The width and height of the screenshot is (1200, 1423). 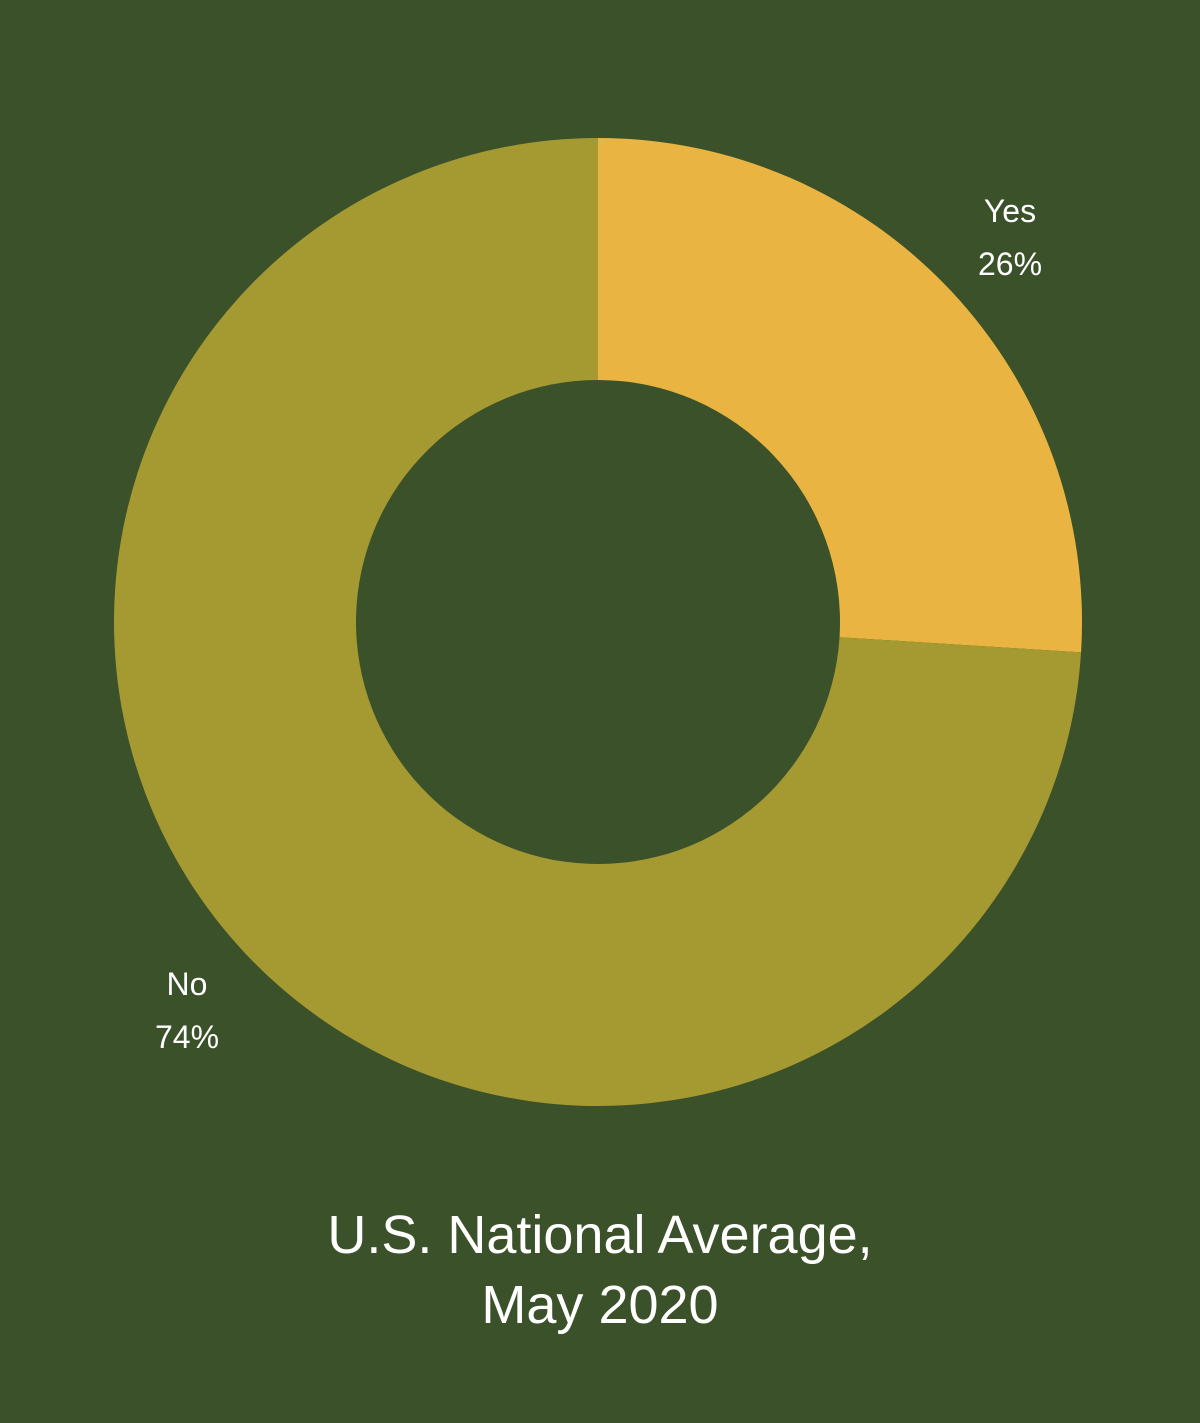 I want to click on slice-label-no: No, so click(x=187, y=984).